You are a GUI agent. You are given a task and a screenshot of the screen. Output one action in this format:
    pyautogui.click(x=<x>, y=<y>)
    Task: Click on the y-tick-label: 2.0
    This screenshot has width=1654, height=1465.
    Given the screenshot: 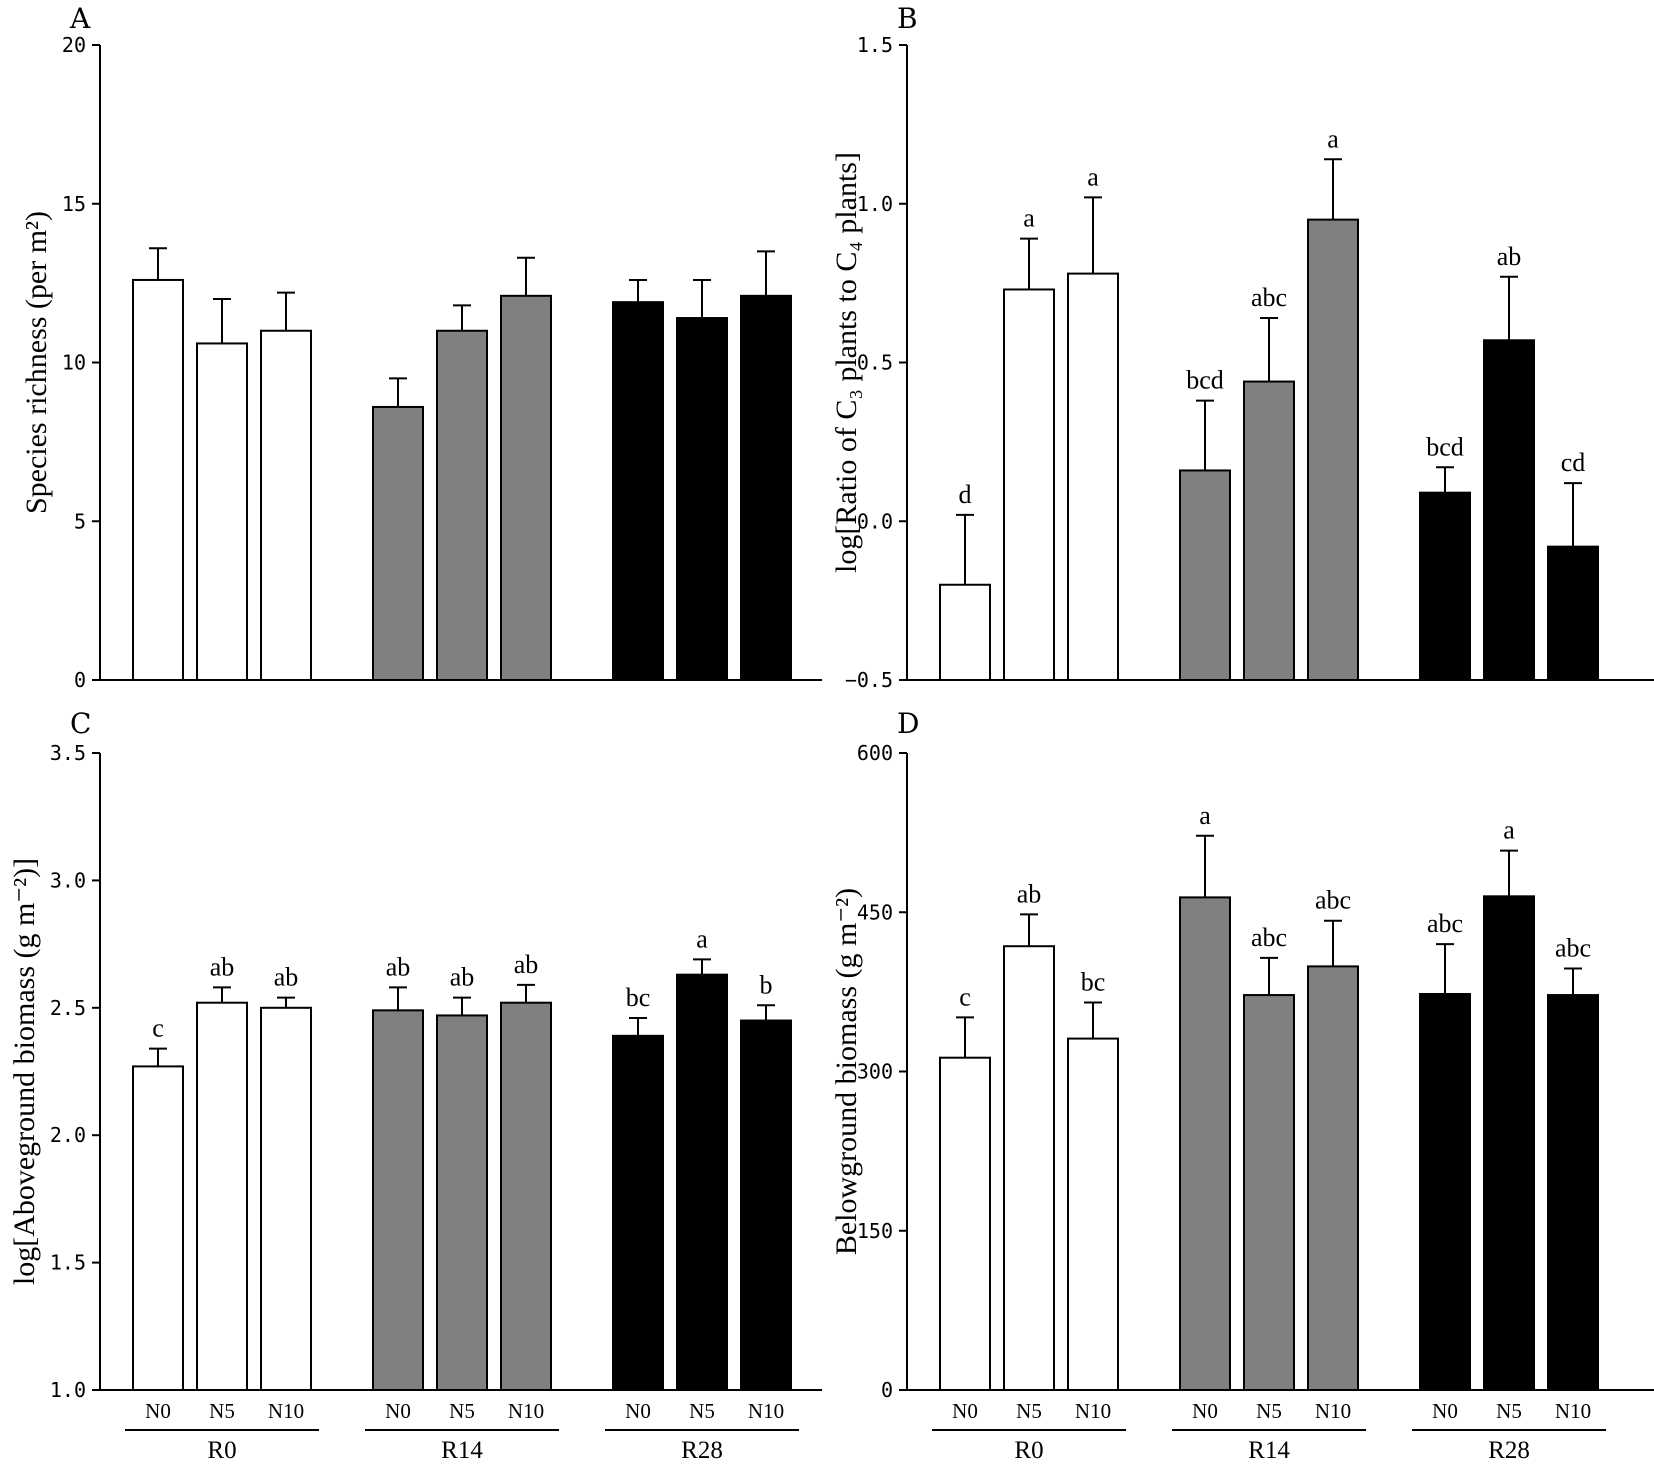 What is the action you would take?
    pyautogui.click(x=68, y=1135)
    